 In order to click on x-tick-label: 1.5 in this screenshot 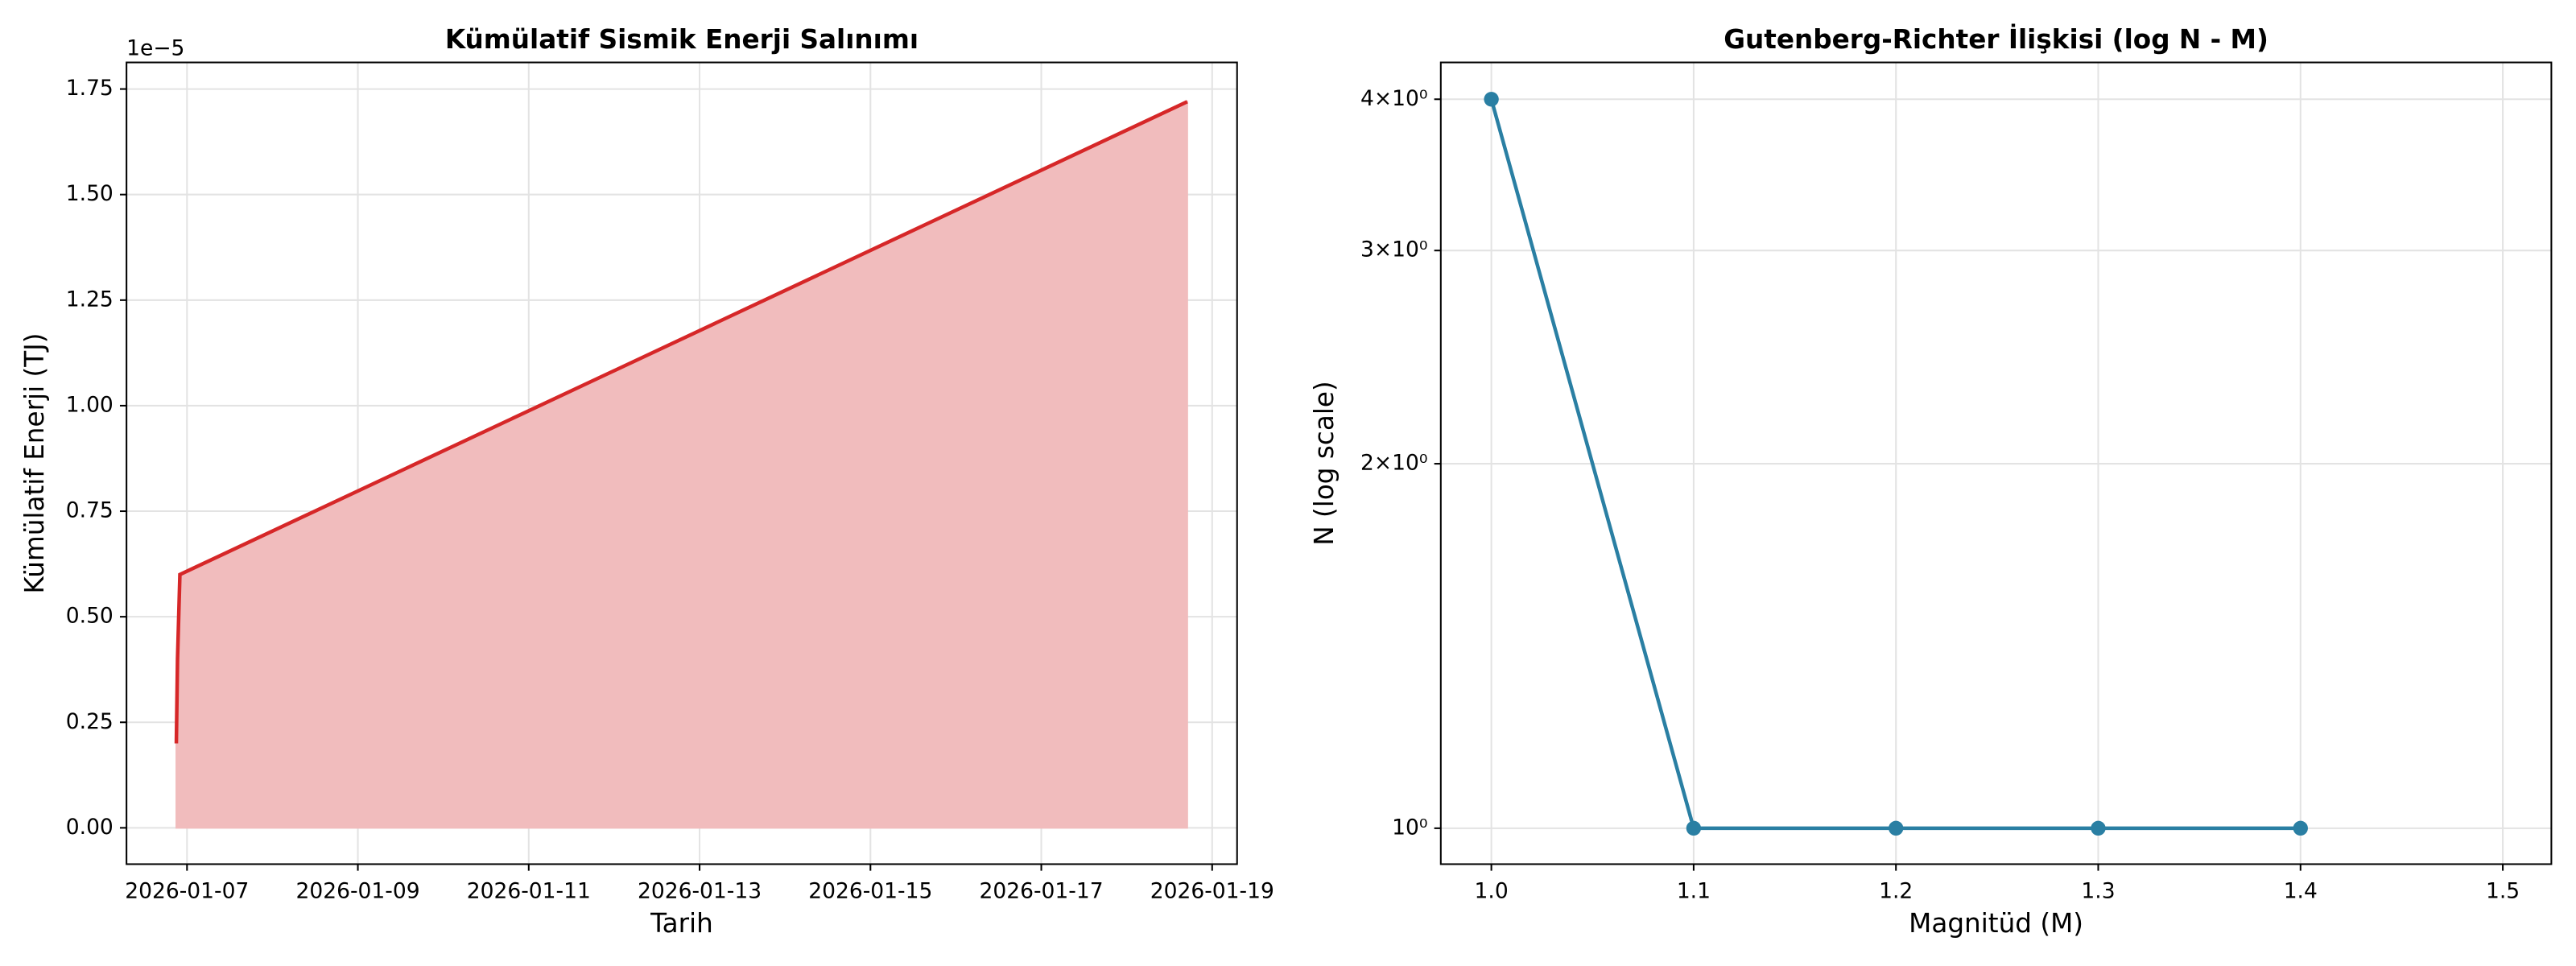, I will do `click(2503, 891)`.